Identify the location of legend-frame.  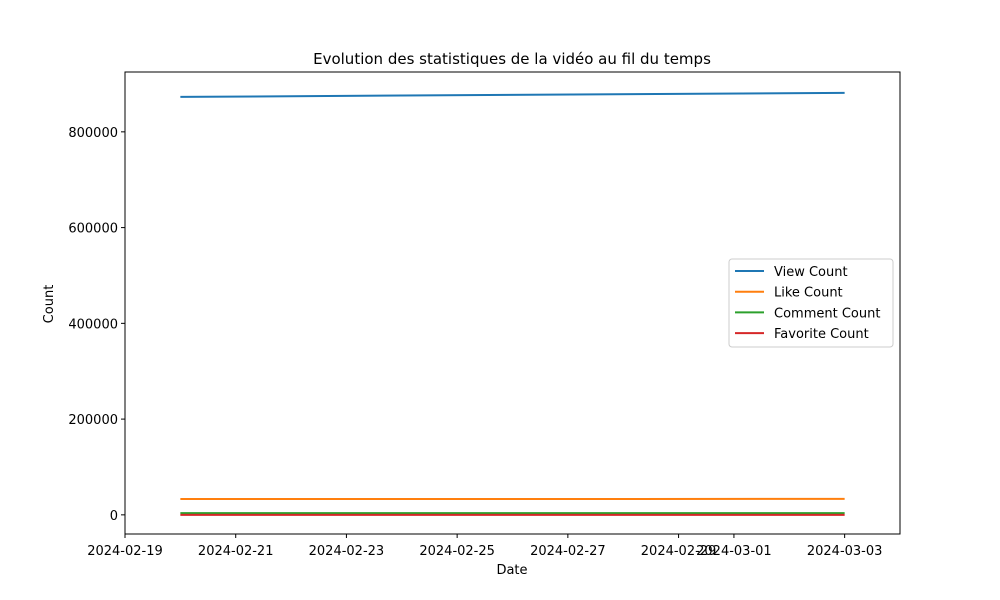
(811, 303).